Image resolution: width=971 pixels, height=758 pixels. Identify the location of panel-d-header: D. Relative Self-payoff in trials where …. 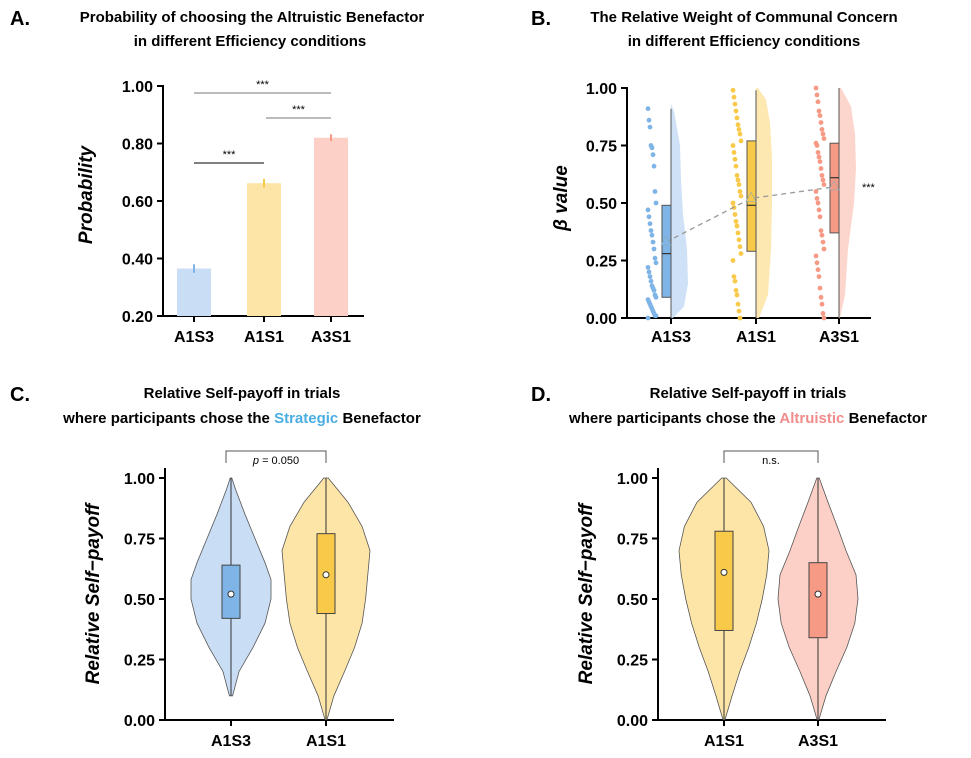
(729, 405).